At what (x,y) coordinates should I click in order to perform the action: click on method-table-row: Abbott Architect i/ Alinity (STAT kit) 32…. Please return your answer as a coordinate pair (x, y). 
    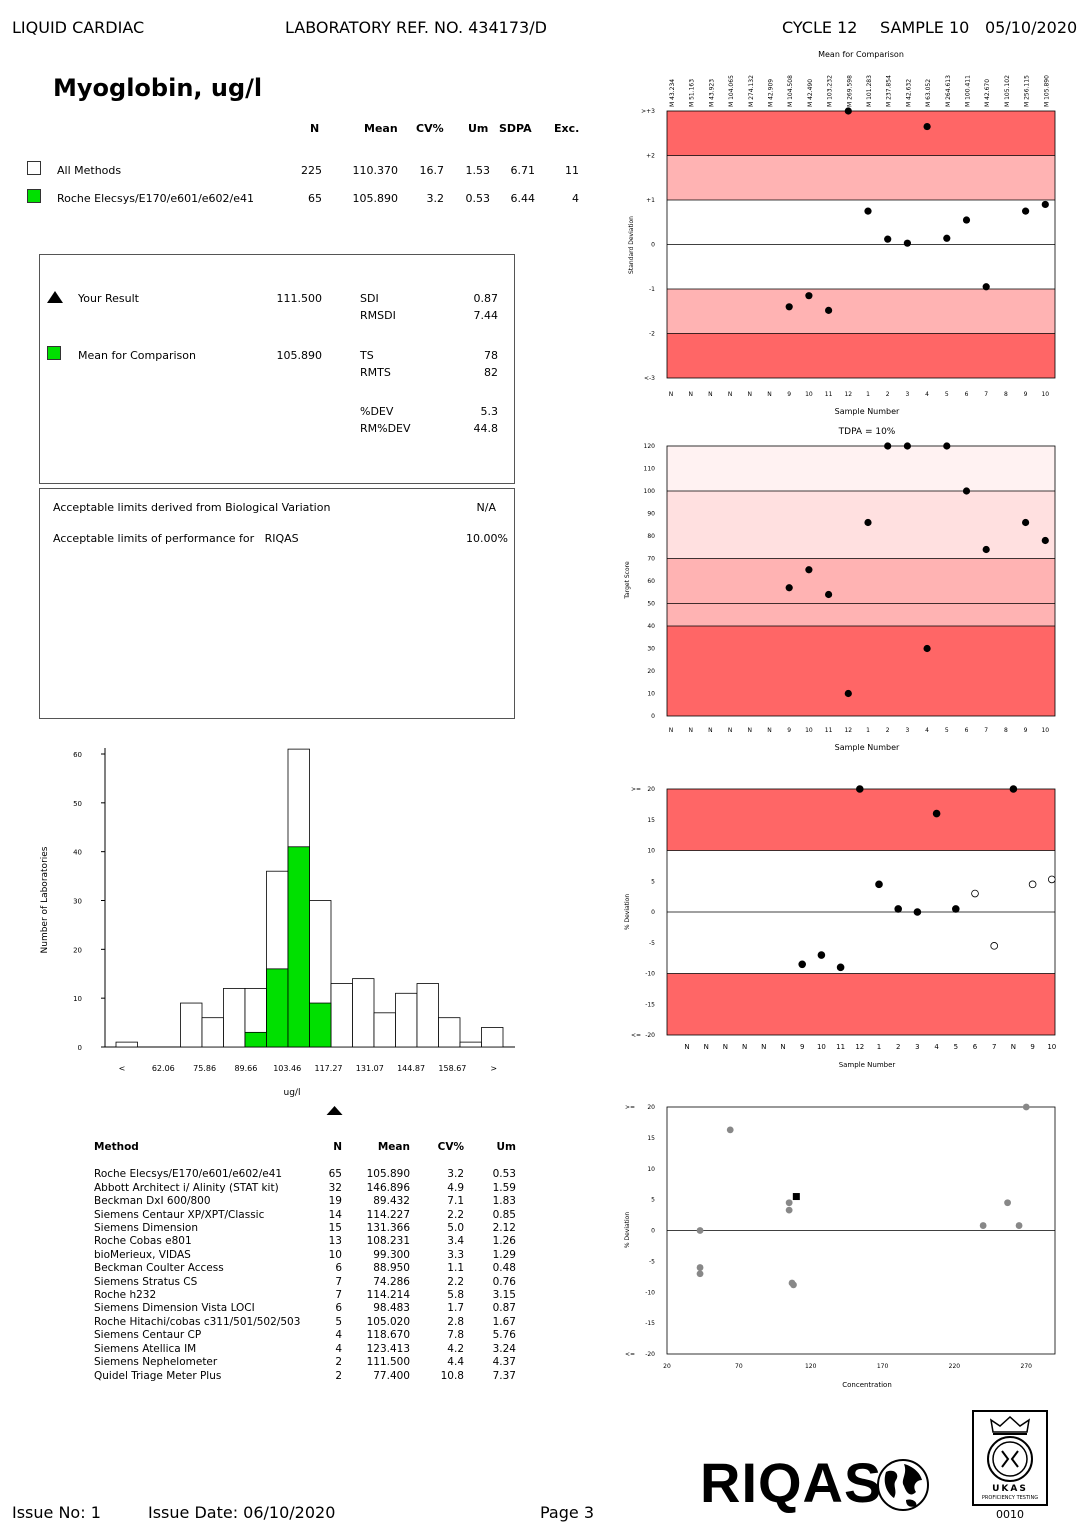
    Looking at the image, I should click on (305, 1188).